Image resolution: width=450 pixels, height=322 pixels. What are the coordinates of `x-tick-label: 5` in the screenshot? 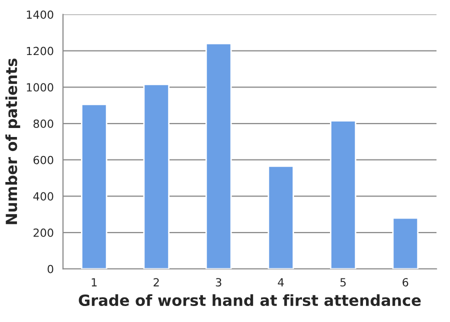 It's located at (343, 282).